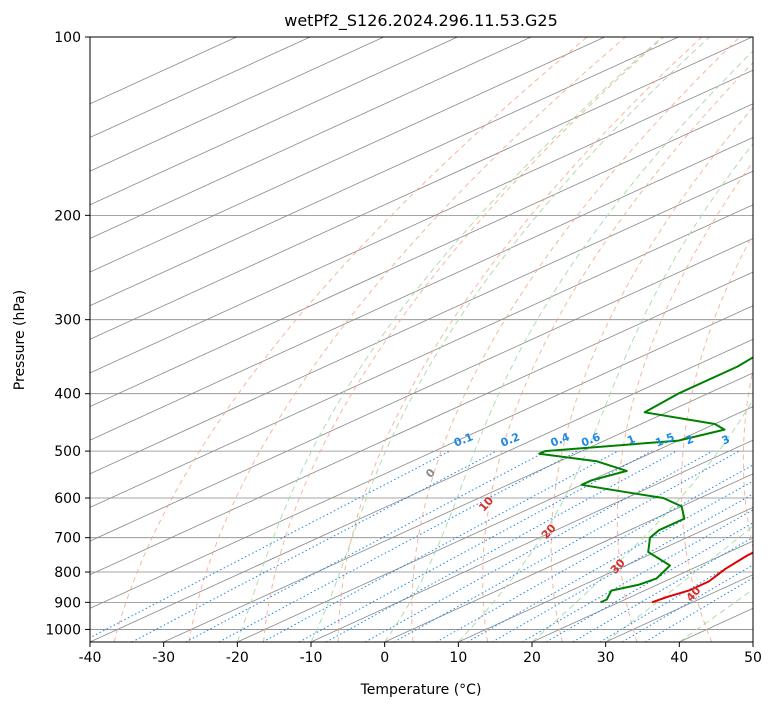 The height and width of the screenshot is (708, 775). I want to click on temperature-series-line, so click(702, 577).